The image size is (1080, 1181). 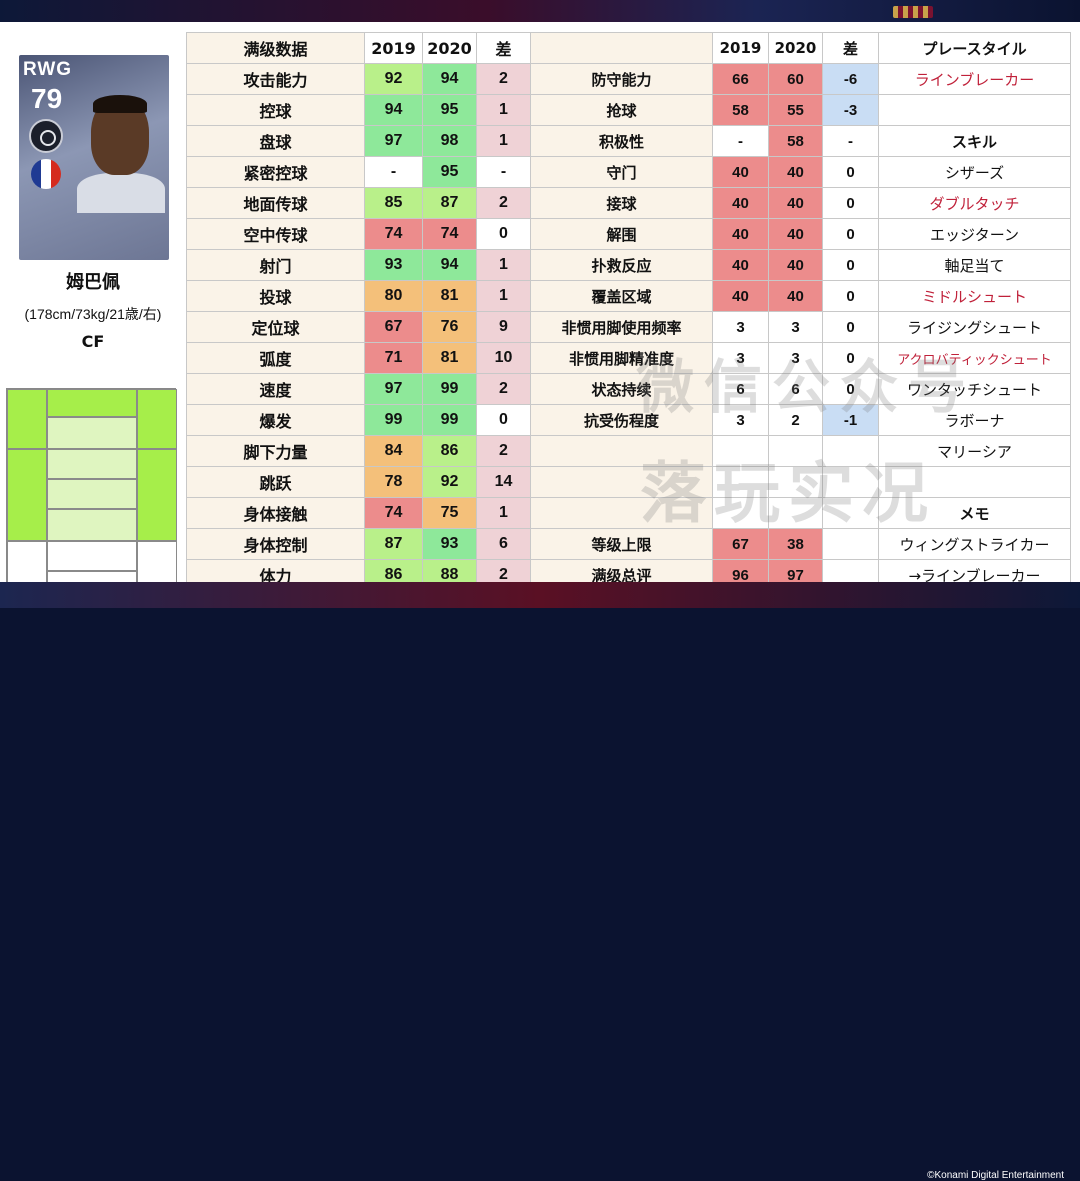 What do you see at coordinates (503, 172) in the screenshot?
I see `stat-diff: -` at bounding box center [503, 172].